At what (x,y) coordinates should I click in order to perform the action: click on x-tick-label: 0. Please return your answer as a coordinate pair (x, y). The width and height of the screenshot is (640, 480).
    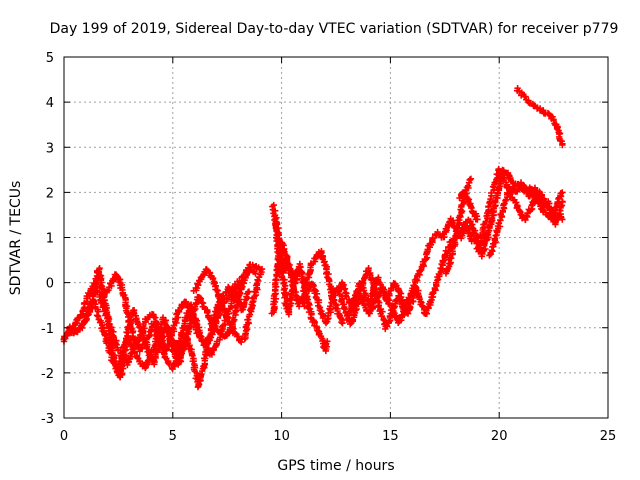
    Looking at the image, I should click on (64, 436).